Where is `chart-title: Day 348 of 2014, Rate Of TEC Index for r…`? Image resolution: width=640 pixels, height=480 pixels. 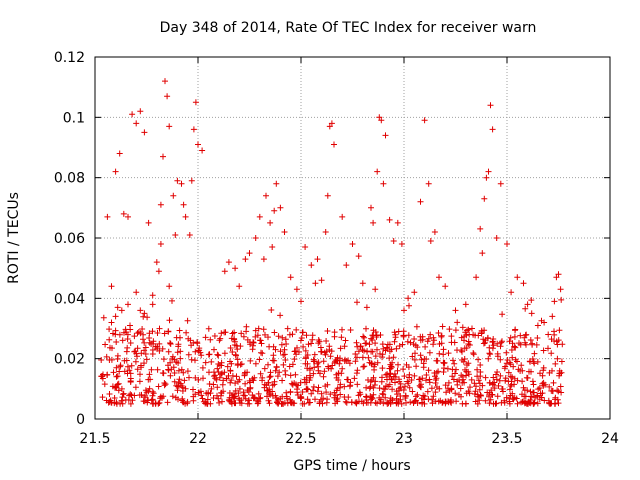
chart-title: Day 348 of 2014, Rate Of TEC Index for r… is located at coordinates (348, 28).